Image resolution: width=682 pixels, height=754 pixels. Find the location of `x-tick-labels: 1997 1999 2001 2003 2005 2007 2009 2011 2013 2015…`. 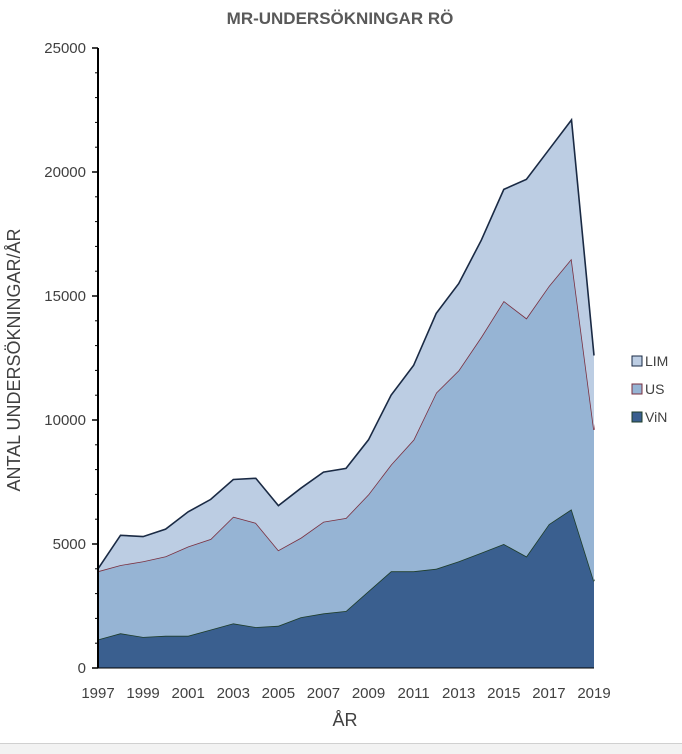

x-tick-labels: 1997 1999 2001 2003 2005 2007 2009 2011 2013 2015… is located at coordinates (345, 693).